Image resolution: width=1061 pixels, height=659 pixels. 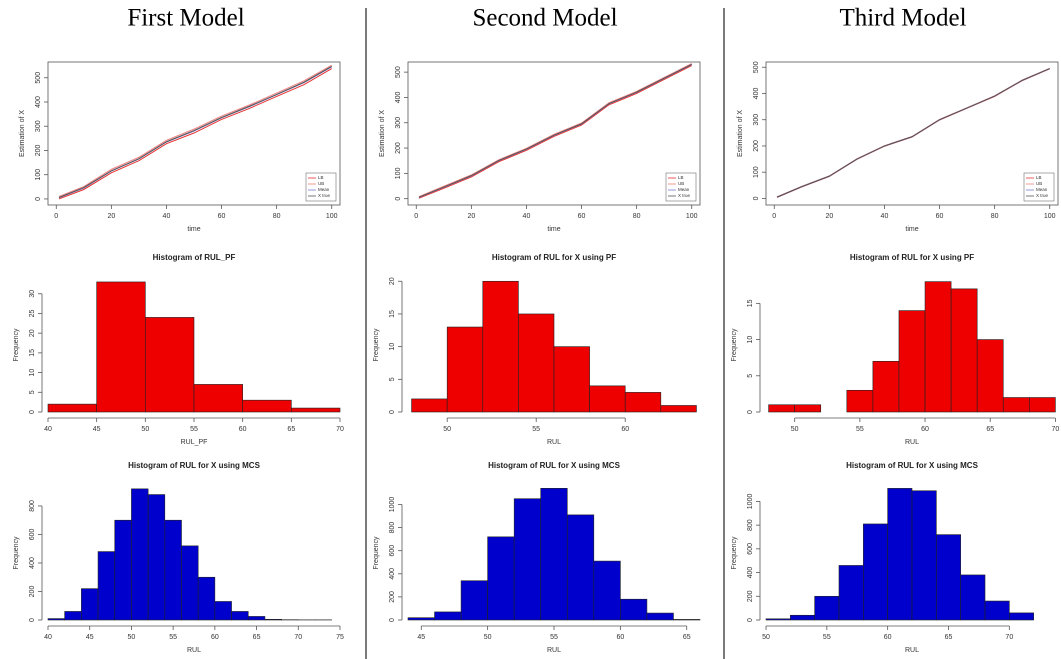 What do you see at coordinates (48, 637) in the screenshot?
I see `x-tick-label: 40` at bounding box center [48, 637].